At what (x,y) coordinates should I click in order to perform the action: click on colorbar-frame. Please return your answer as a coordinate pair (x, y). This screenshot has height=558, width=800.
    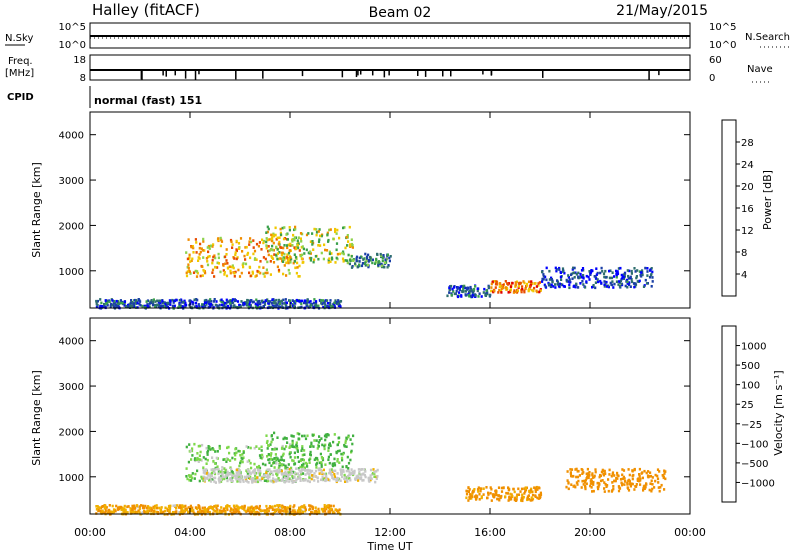
    Looking at the image, I should click on (729, 414).